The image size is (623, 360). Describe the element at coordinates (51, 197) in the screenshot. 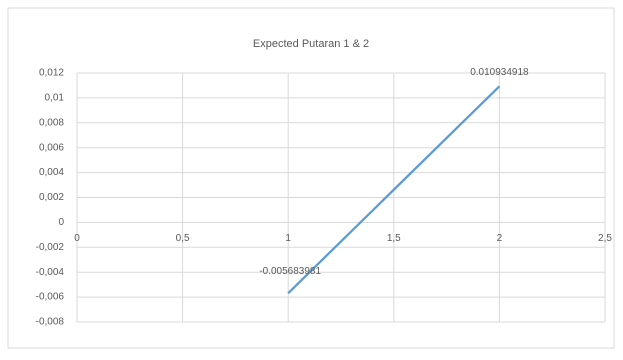

I see `y-tick-label: 0,002` at that location.